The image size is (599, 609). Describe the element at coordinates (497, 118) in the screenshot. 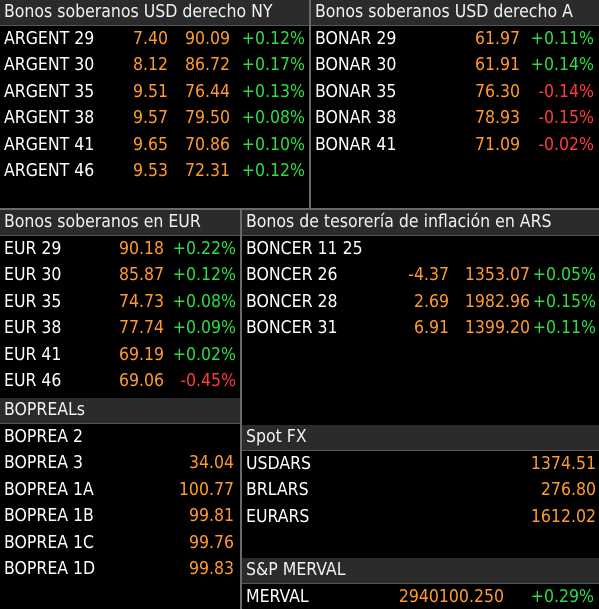

I see `cell-price: 78.93` at that location.